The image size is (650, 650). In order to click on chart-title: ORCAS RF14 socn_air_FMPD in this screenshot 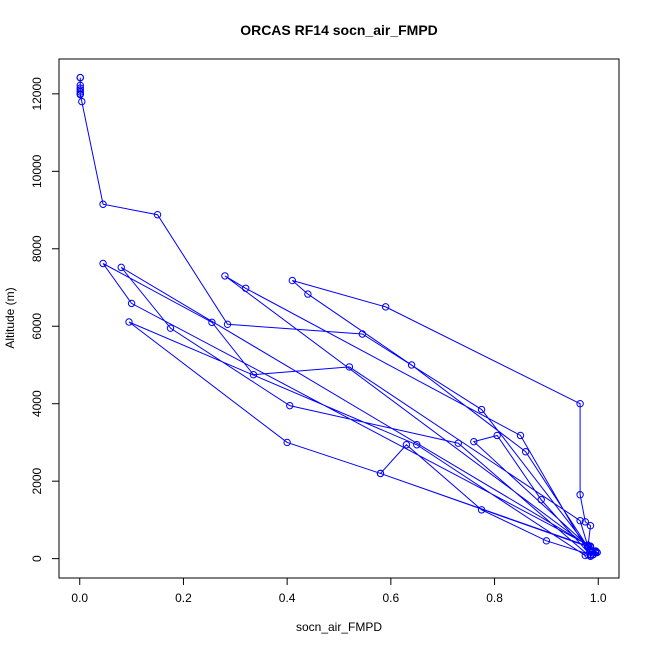, I will do `click(339, 30)`.